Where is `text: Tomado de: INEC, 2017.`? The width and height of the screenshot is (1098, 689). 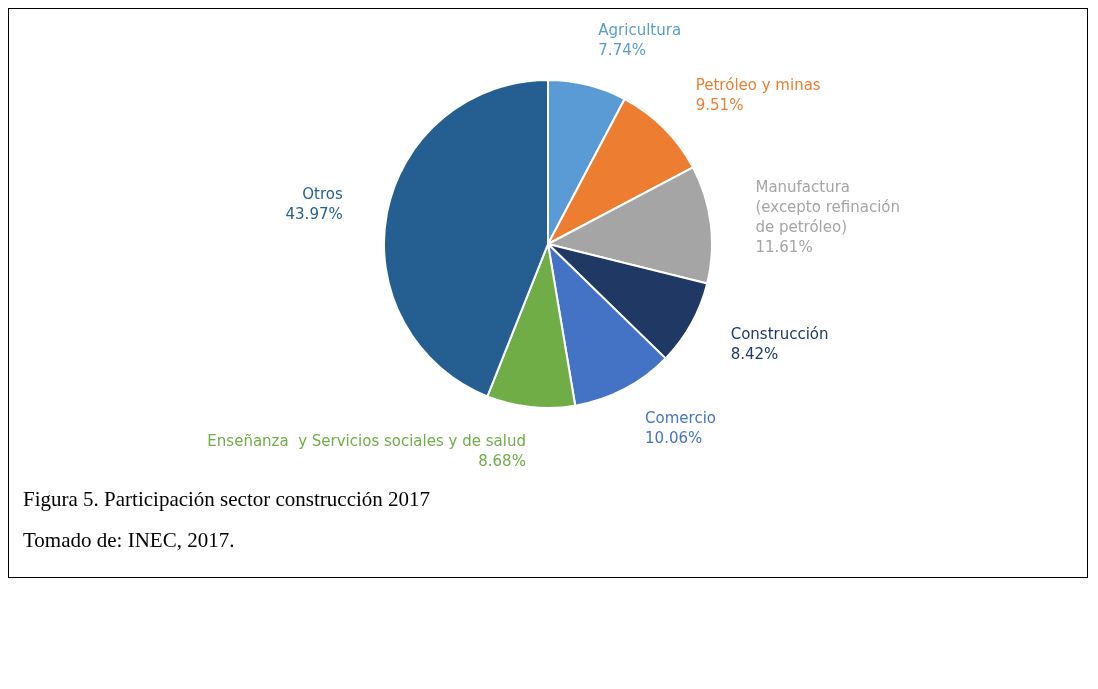
text: Tomado de: INEC, 2017. is located at coordinates (129, 540).